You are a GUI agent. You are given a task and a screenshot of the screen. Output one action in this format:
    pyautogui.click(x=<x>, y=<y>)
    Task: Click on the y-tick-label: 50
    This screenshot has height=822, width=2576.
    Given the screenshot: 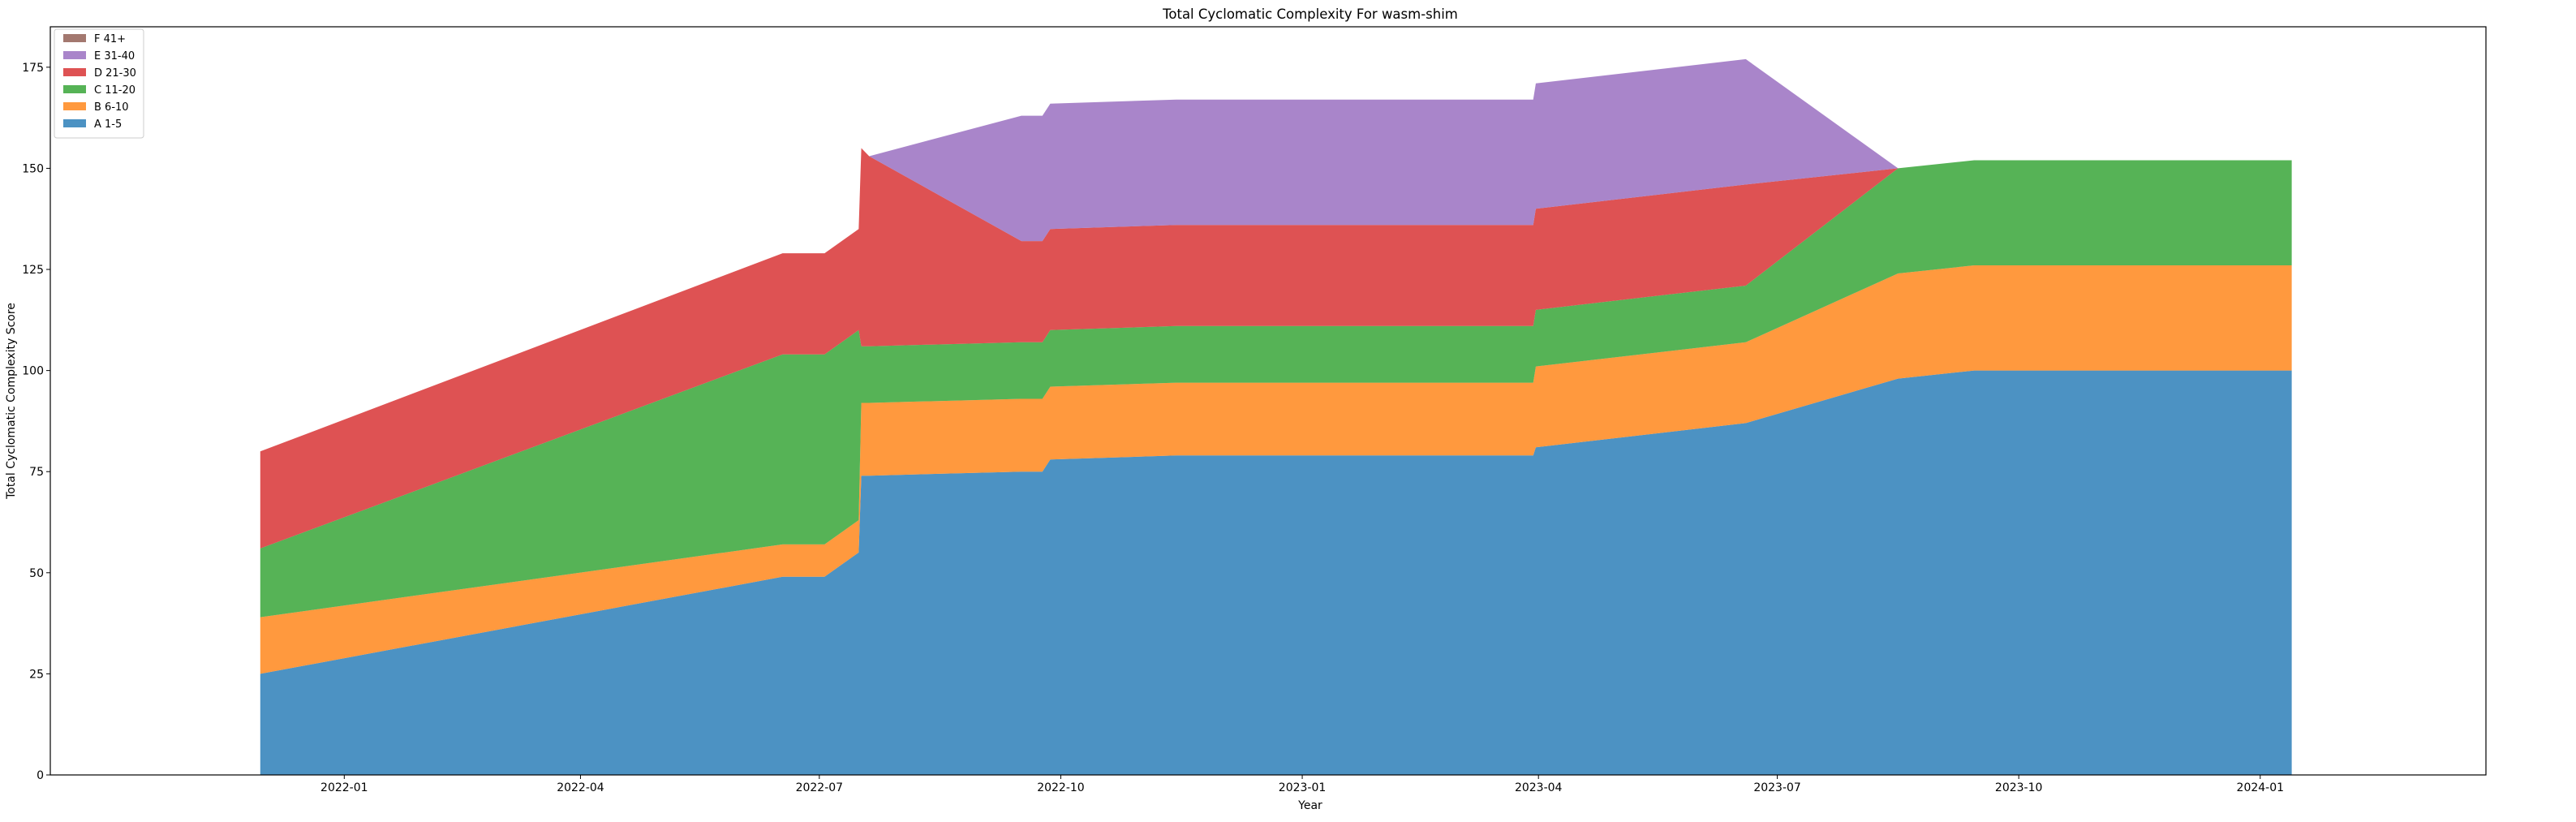 What is the action you would take?
    pyautogui.click(x=36, y=574)
    